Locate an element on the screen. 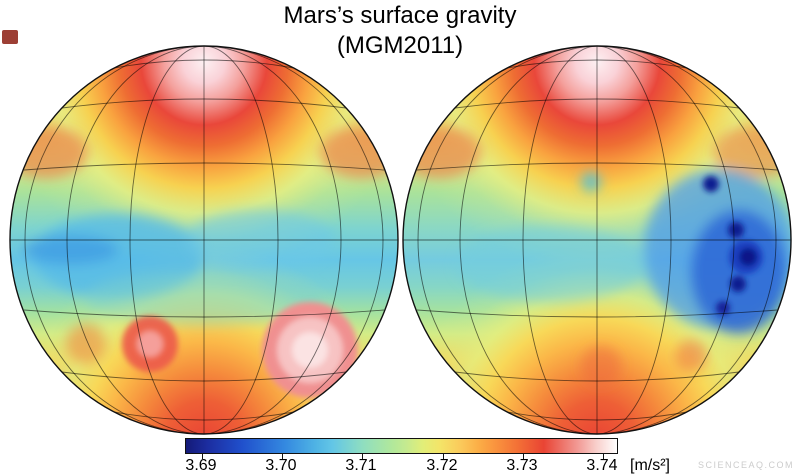 This screenshot has width=800, height=476. figure-title: Mars’s surface gravity (MGM2011) is located at coordinates (400, 31).